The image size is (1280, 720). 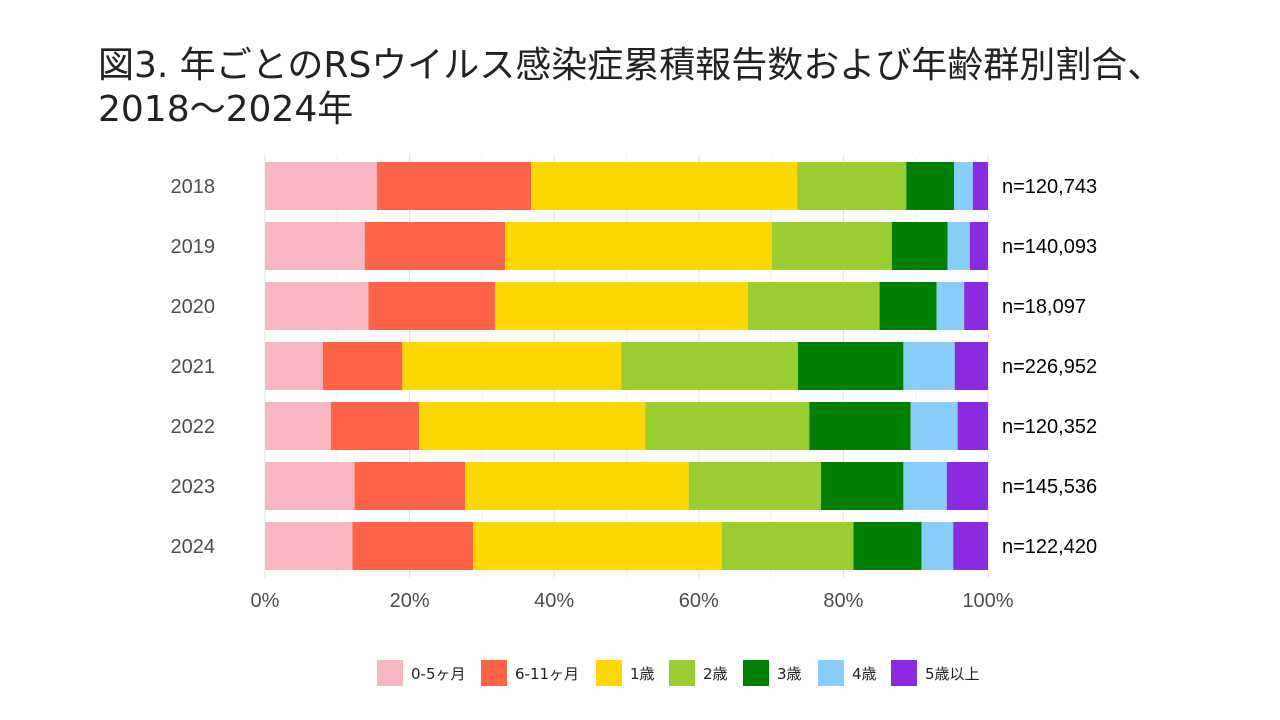 I want to click on n-label-2021: n=226,952, so click(x=1049, y=367).